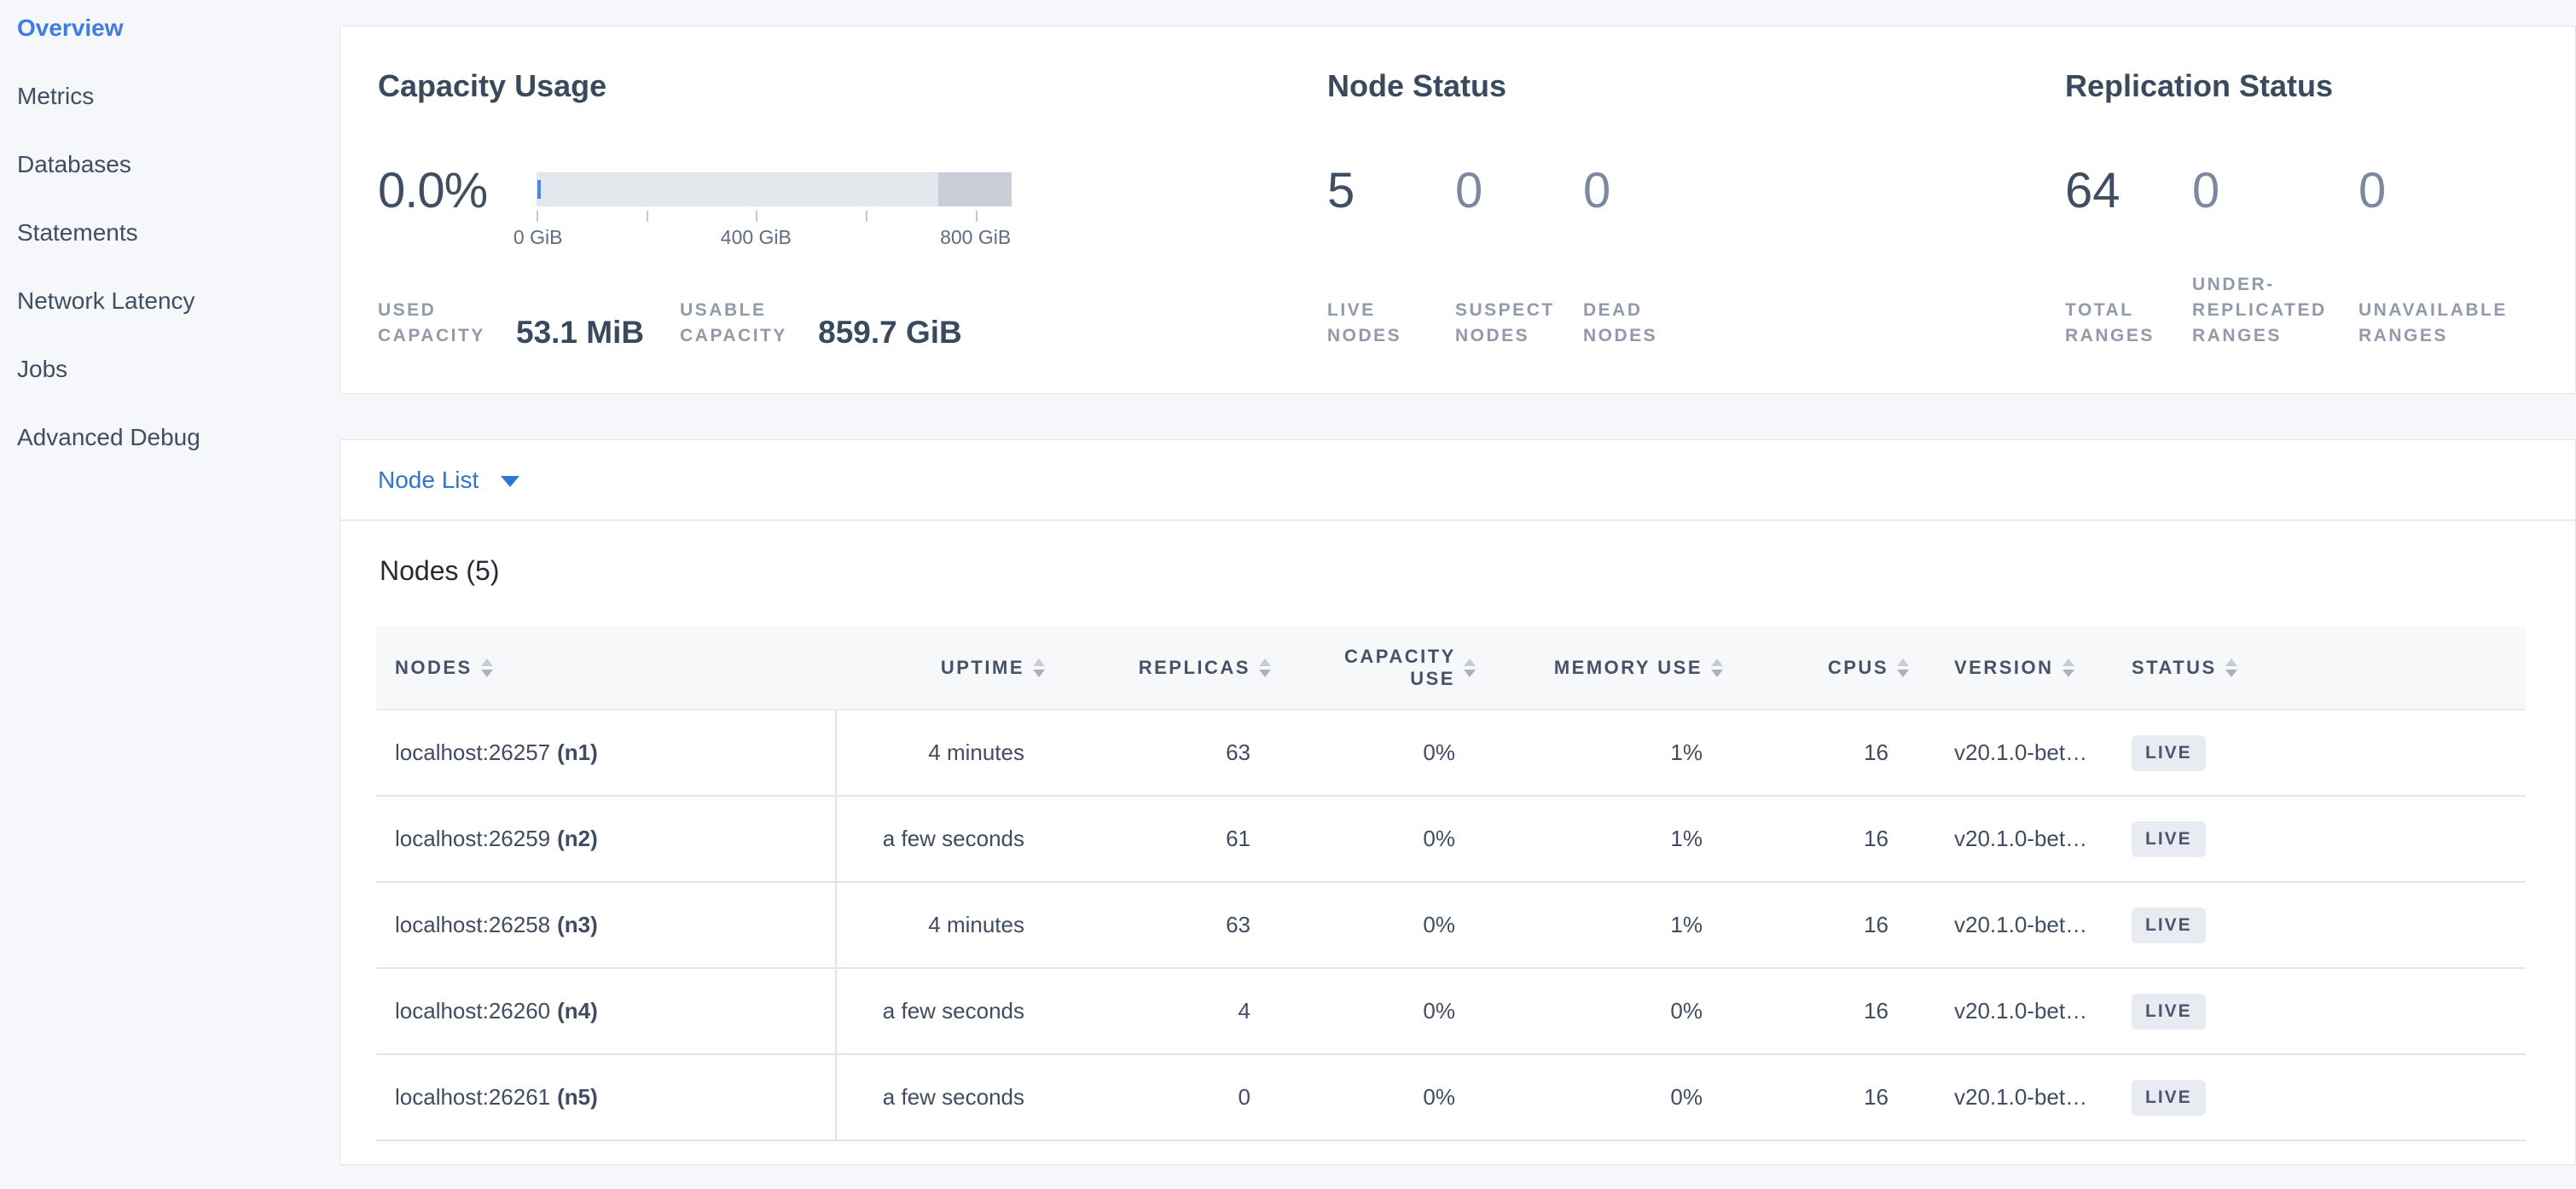  I want to click on node-address: localhost:26258, so click(473, 924).